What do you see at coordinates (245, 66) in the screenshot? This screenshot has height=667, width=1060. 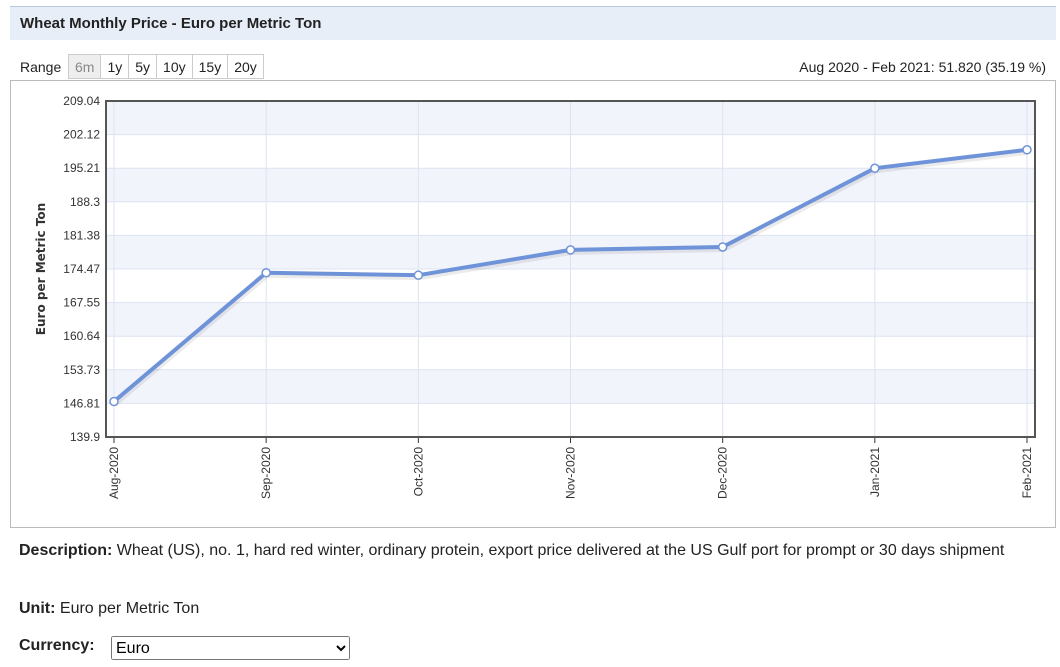 I see `range-button-20y: 20y` at bounding box center [245, 66].